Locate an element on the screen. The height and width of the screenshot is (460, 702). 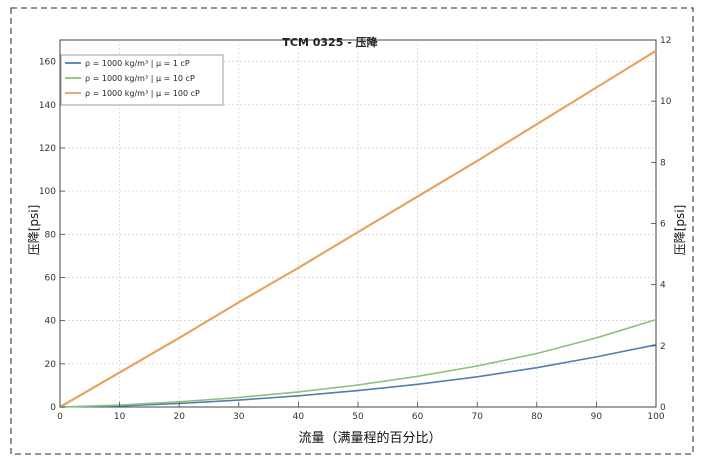
left-y-tick-label: 0 is located at coordinates (53, 408).